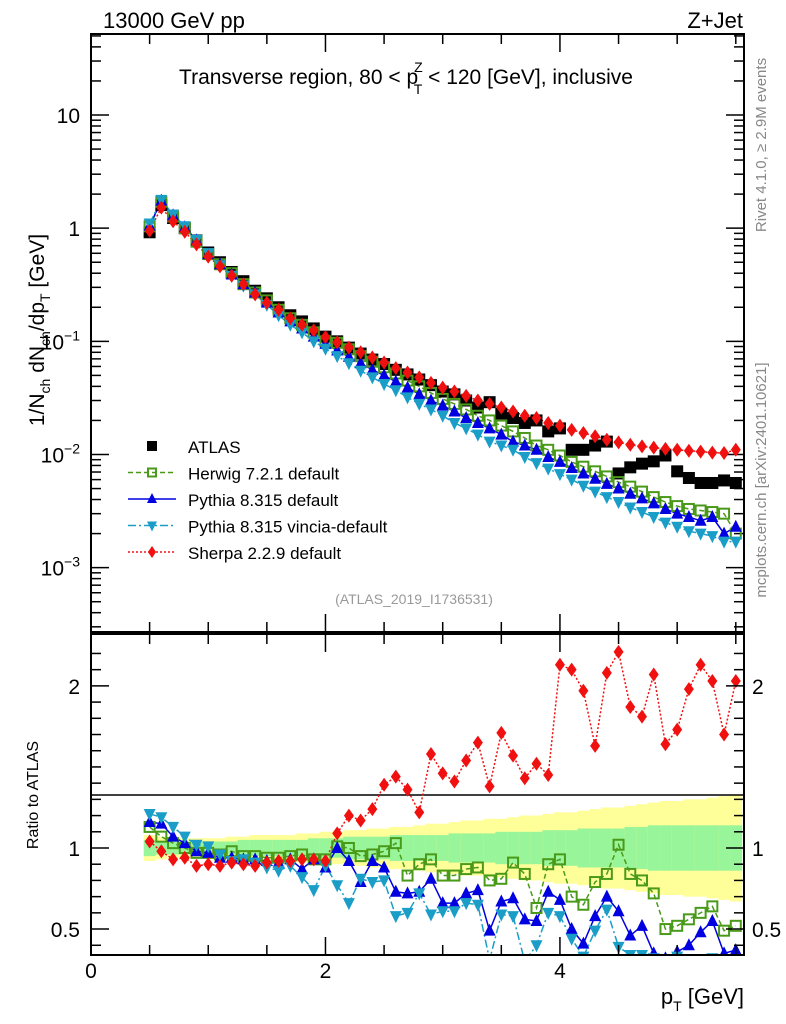 This screenshot has height=1024, width=786. I want to click on x-axis-label: pT [GeV], so click(702, 999).